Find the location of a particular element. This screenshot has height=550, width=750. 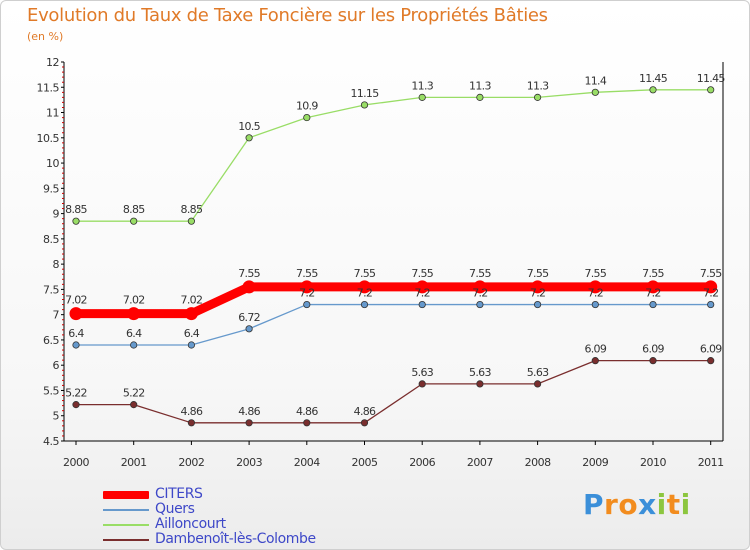

series-line-dambenotlscolombe is located at coordinates (393, 392).